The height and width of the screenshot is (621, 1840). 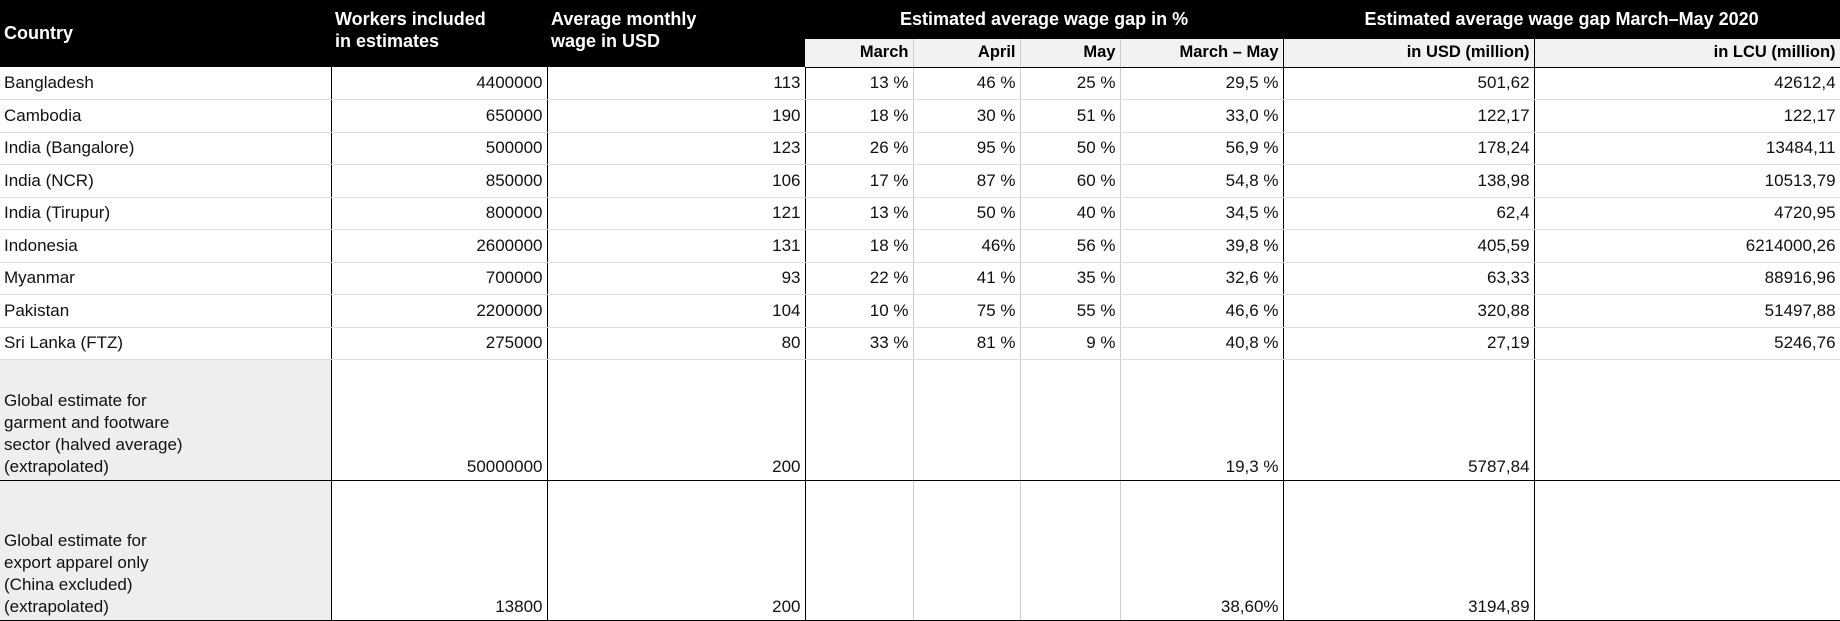 I want to click on value-cell: 46%, so click(x=967, y=246).